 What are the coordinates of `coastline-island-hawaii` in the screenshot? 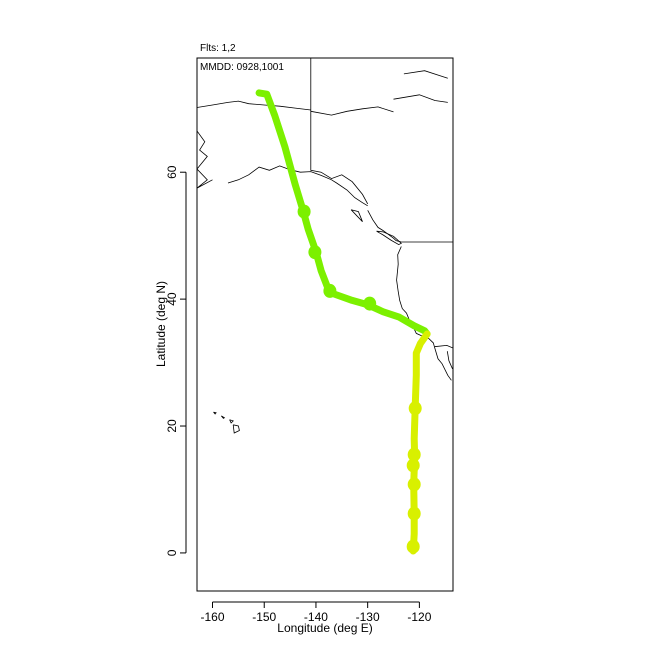 It's located at (236, 429).